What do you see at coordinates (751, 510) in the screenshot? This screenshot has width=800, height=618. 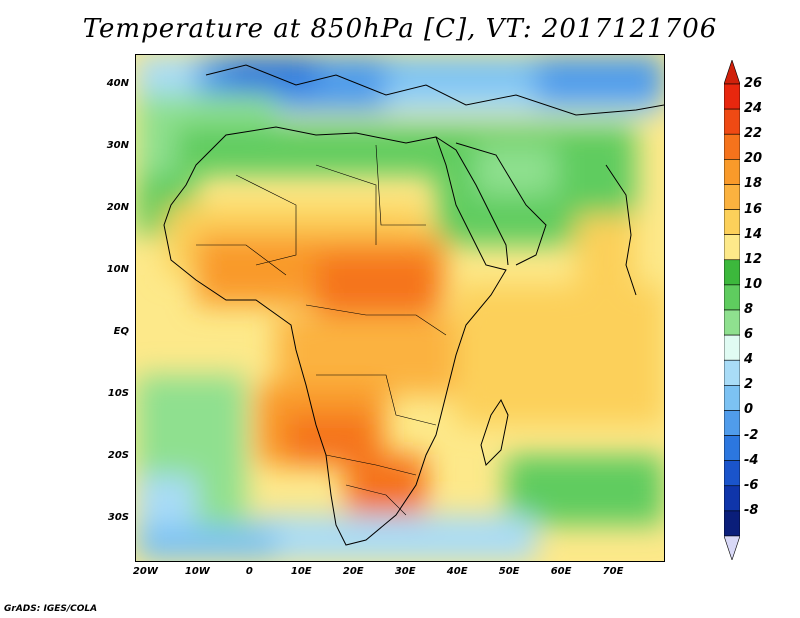 I see `colorbar-level-label: -8` at bounding box center [751, 510].